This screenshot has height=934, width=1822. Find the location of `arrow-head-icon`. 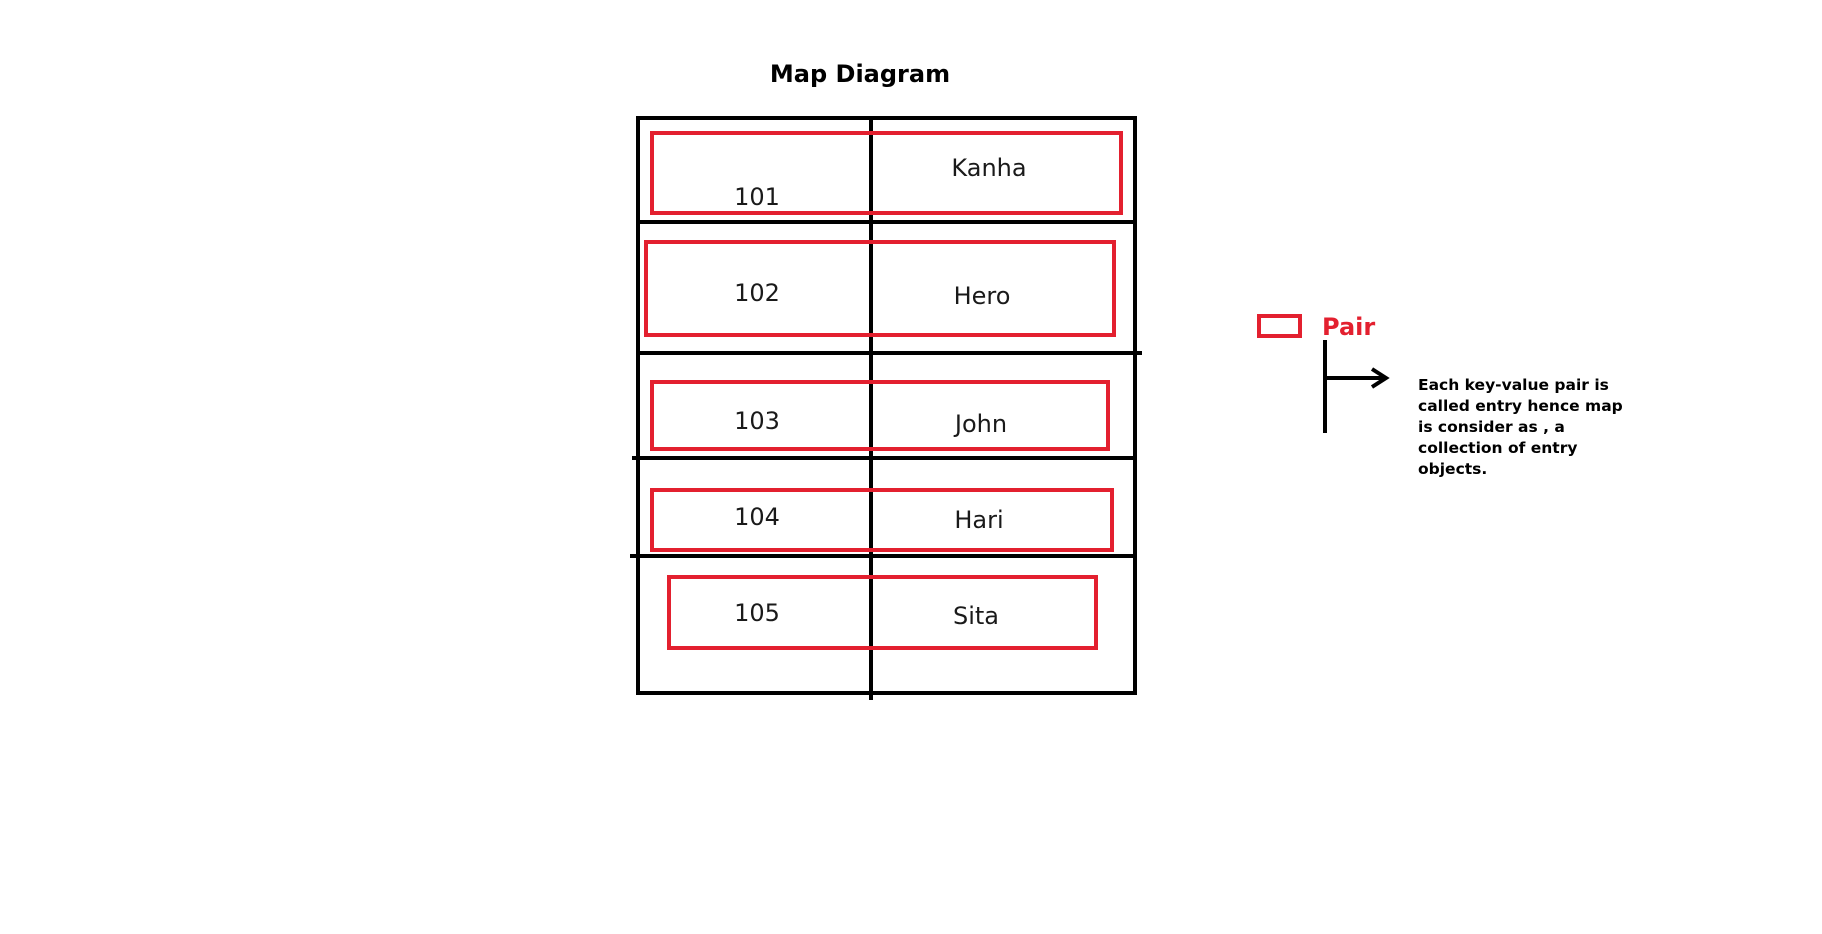

arrow-head-icon is located at coordinates (1380, 378).